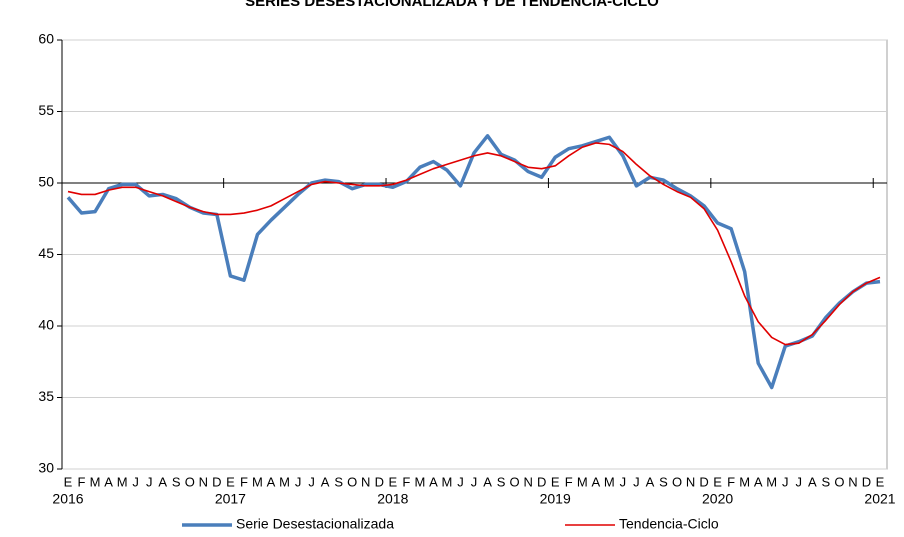 The width and height of the screenshot is (904, 537). What do you see at coordinates (669, 524) in the screenshot?
I see `legend-label: Tendencia-Ciclo` at bounding box center [669, 524].